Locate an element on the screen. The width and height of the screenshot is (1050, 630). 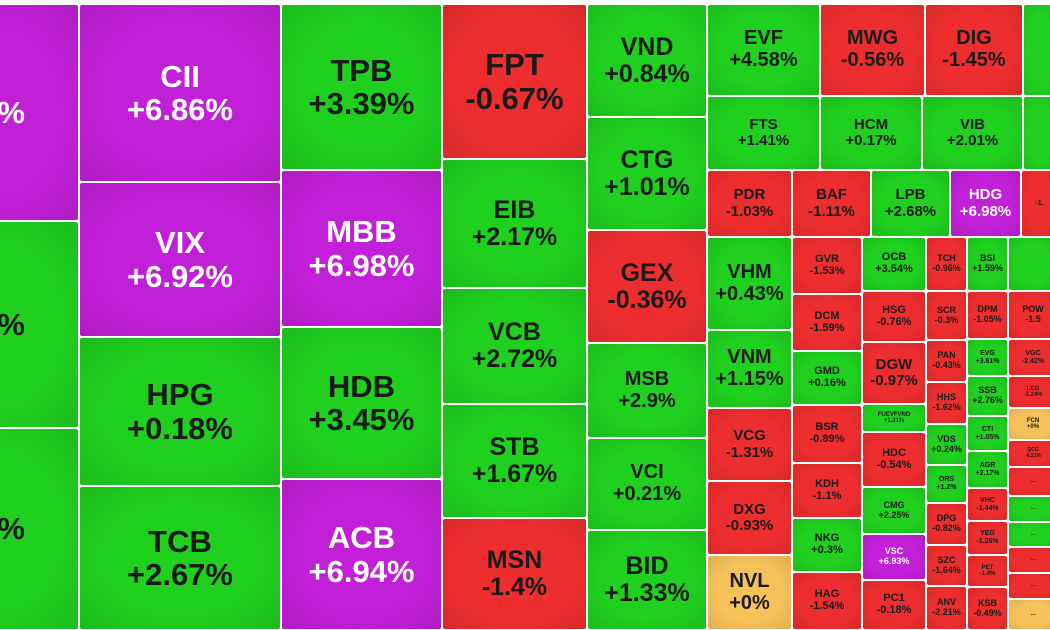
tile-agr-69: AGR +2.17% is located at coordinates (987, 469).